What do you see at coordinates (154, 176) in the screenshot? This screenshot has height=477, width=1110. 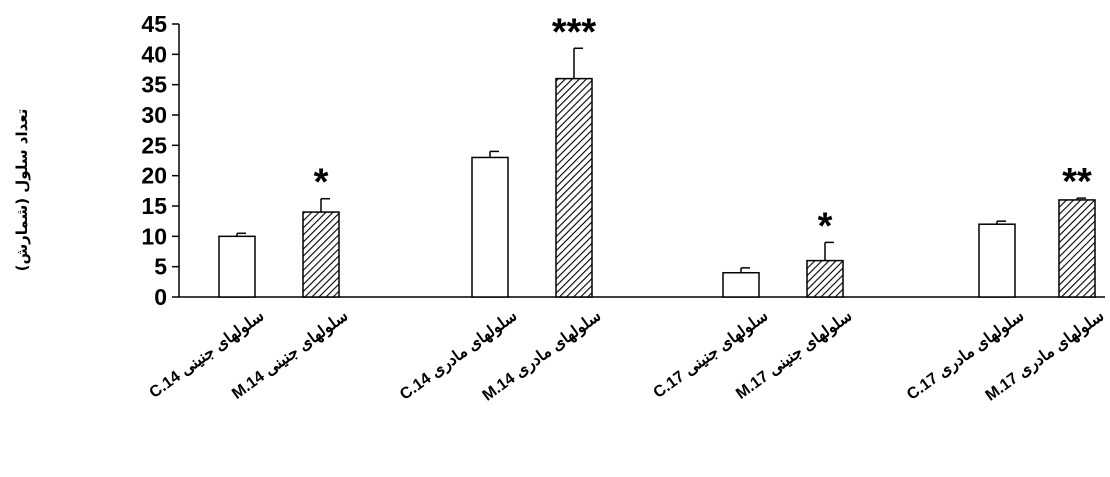 I see `y-tick-label: 20` at bounding box center [154, 176].